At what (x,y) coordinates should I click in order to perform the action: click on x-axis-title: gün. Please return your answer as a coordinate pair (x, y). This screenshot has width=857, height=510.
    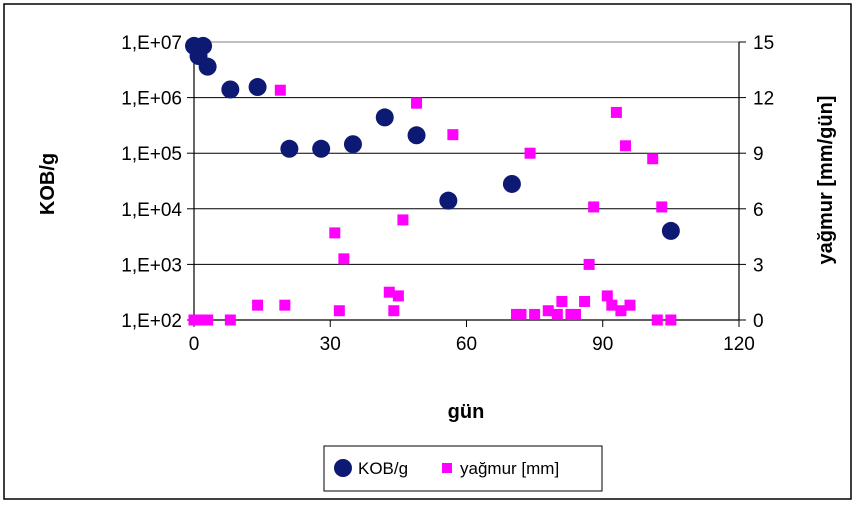
    Looking at the image, I should click on (466, 412).